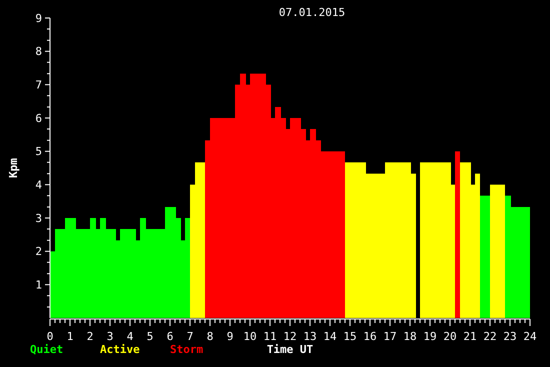 The image size is (550, 367). Describe the element at coordinates (50, 336) in the screenshot. I see `x-tick-label: 0` at that location.